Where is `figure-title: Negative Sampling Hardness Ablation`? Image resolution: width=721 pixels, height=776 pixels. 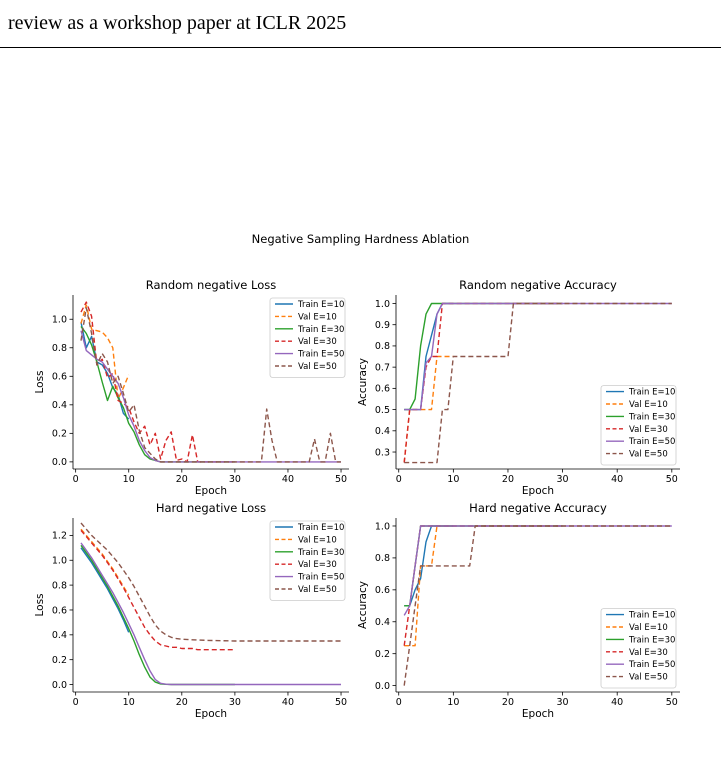
figure-title: Negative Sampling Hardness Ablation is located at coordinates (360, 239).